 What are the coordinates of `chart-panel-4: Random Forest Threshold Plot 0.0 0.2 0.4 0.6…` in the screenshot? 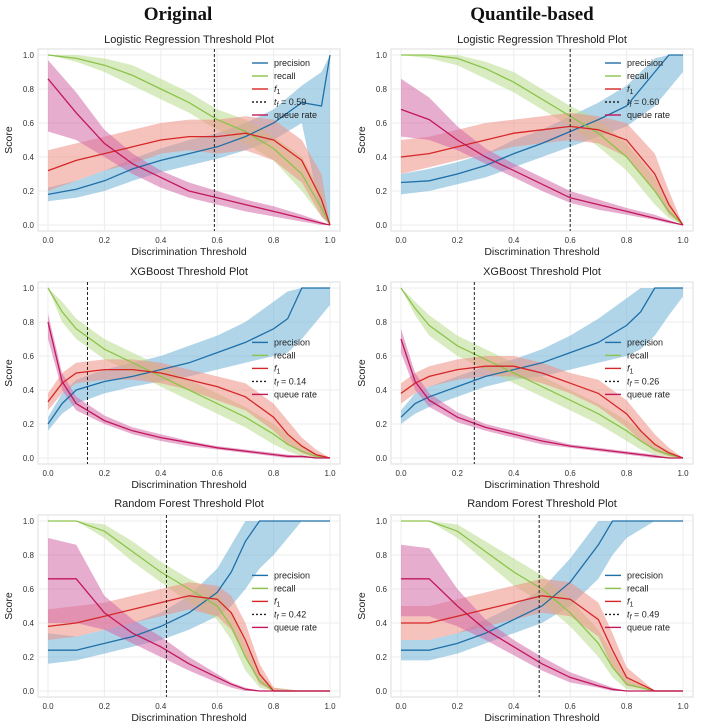 It's located at (172, 611).